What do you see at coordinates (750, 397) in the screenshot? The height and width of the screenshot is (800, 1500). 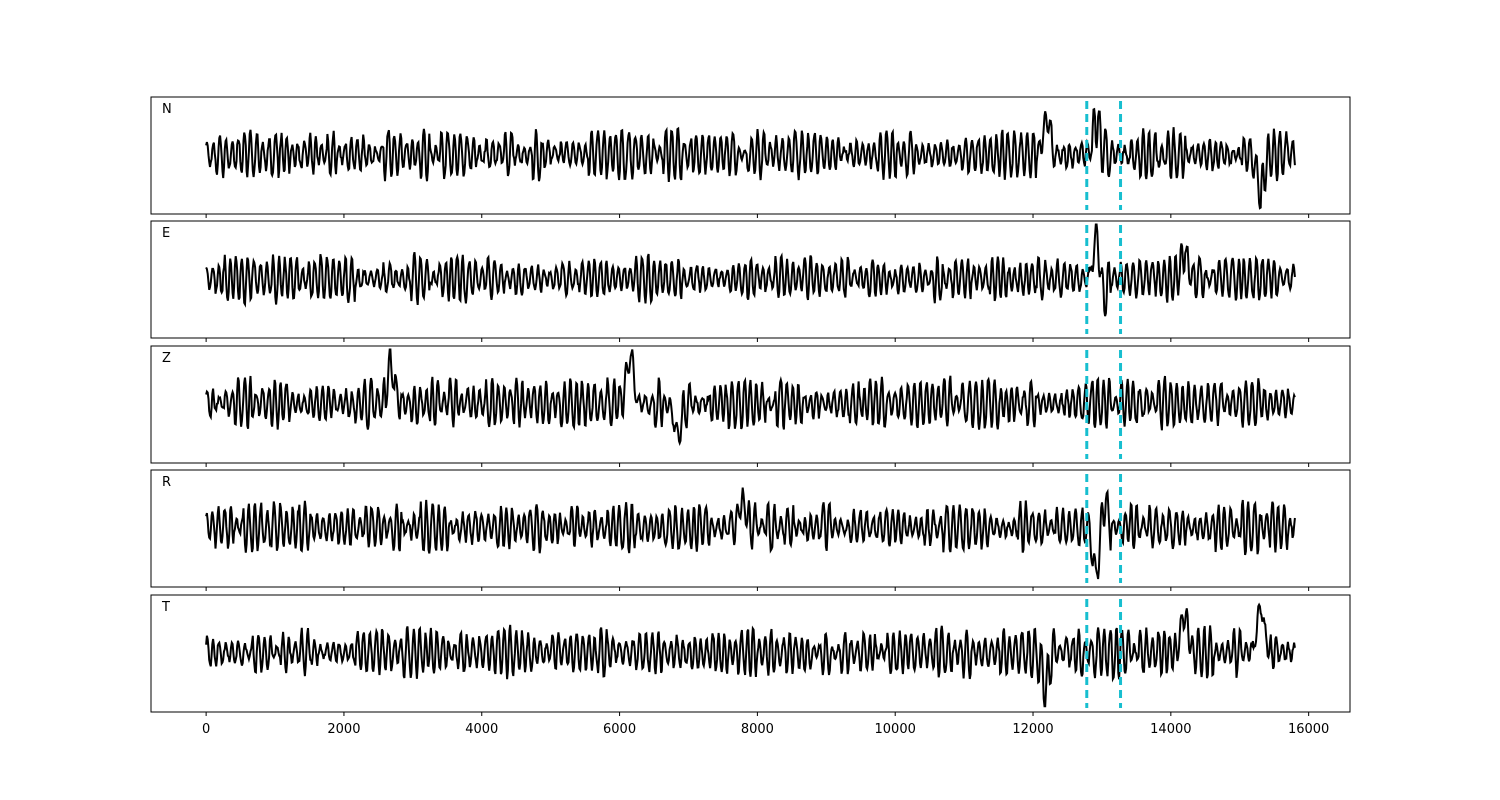 I see `trace-line-z` at bounding box center [750, 397].